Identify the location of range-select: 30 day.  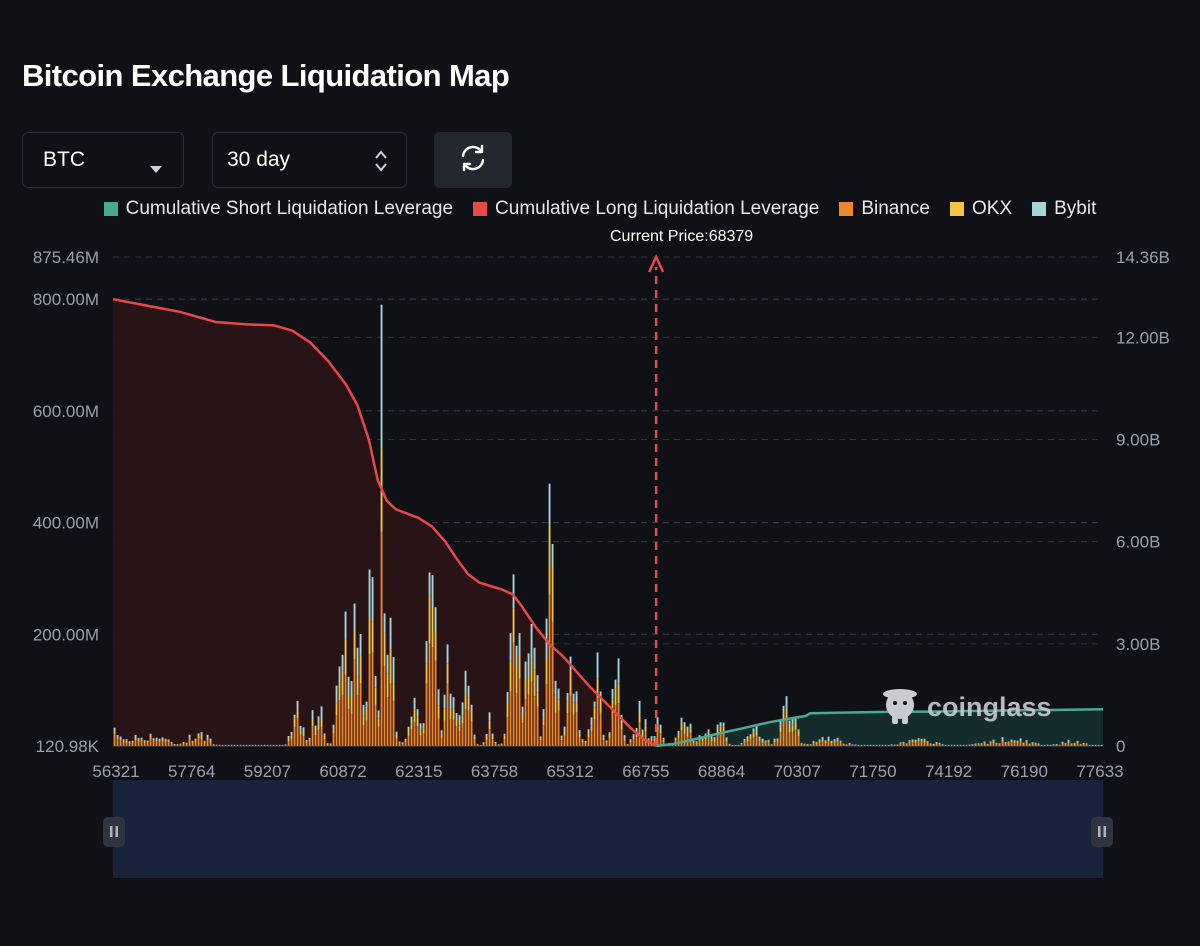
(309, 160).